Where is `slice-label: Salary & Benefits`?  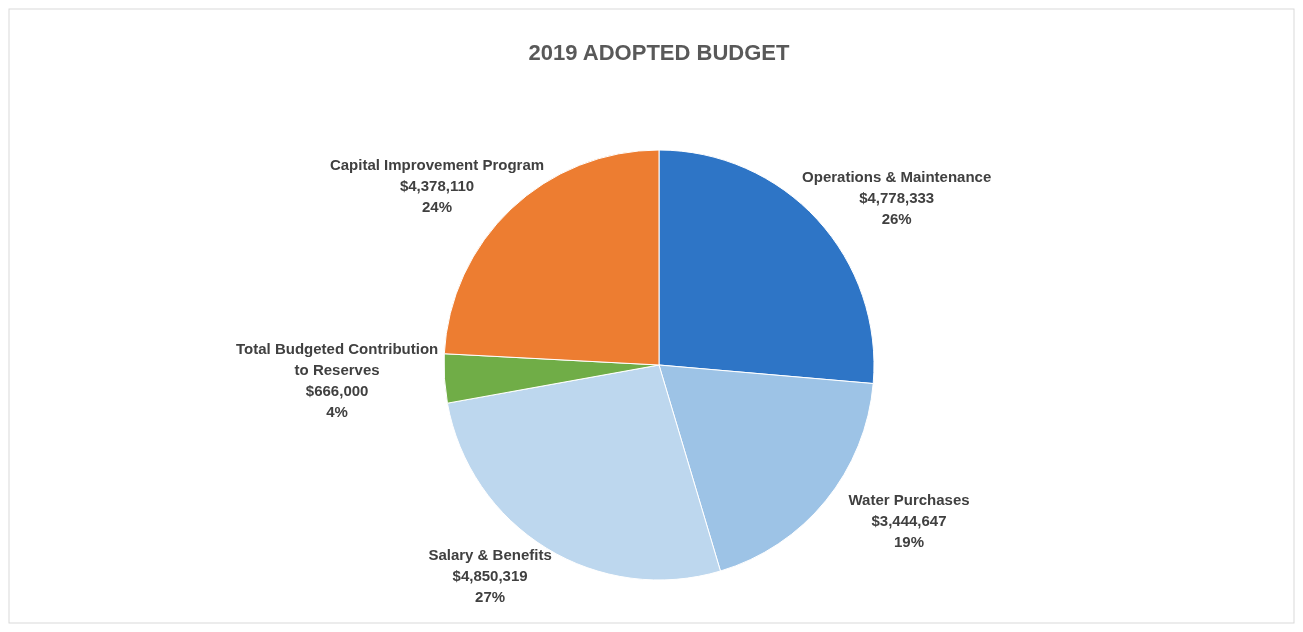
slice-label: Salary & Benefits is located at coordinates (490, 554).